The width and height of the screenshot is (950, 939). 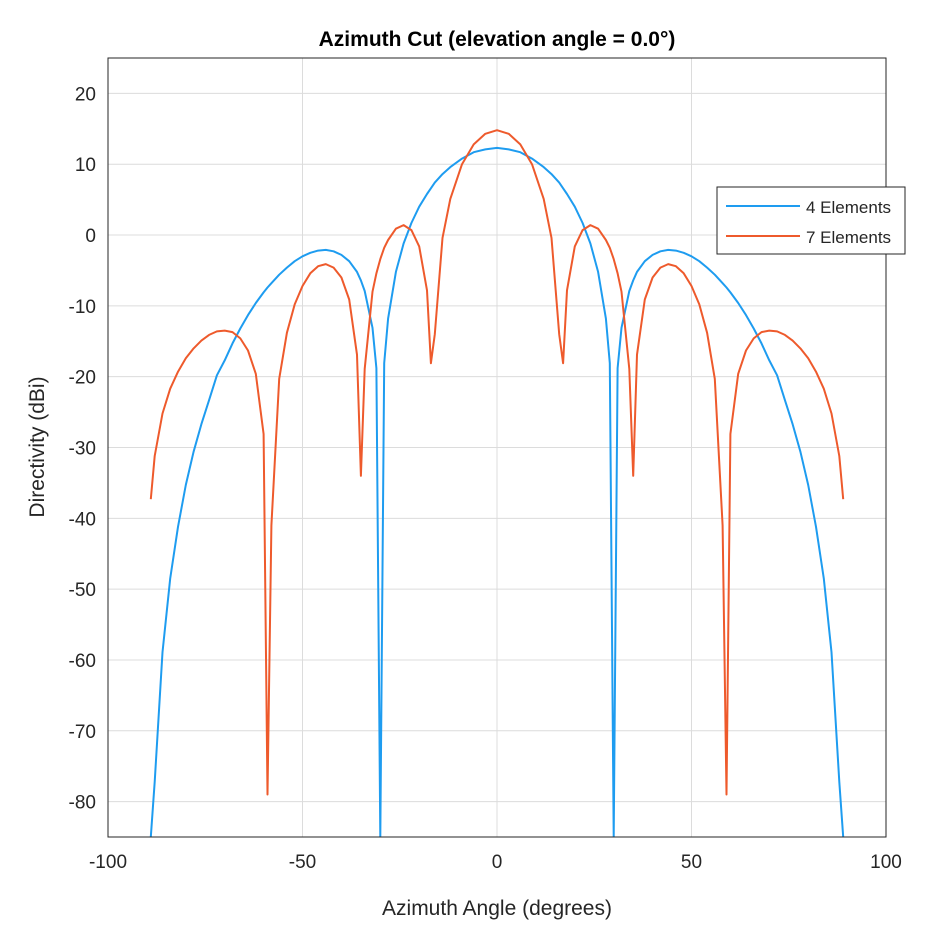 I want to click on legend-box, so click(x=811, y=220).